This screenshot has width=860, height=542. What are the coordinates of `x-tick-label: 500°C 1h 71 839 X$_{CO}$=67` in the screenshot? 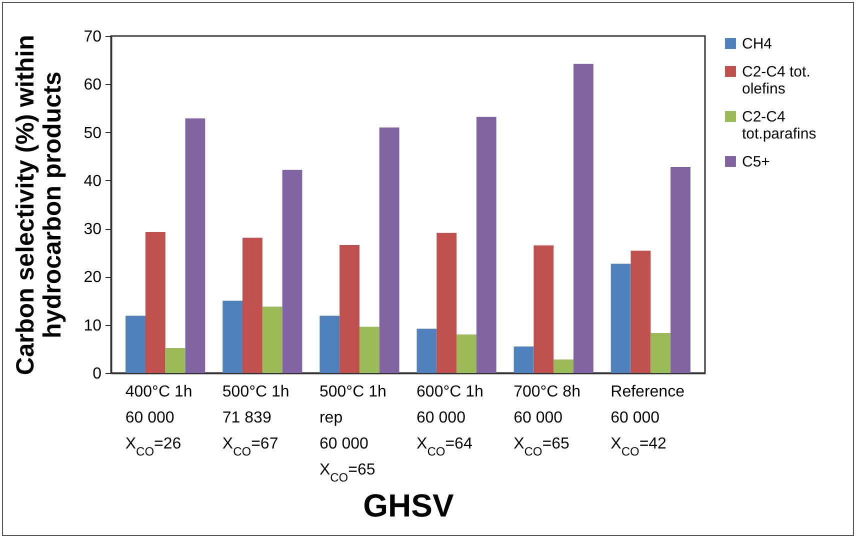 It's located at (256, 421).